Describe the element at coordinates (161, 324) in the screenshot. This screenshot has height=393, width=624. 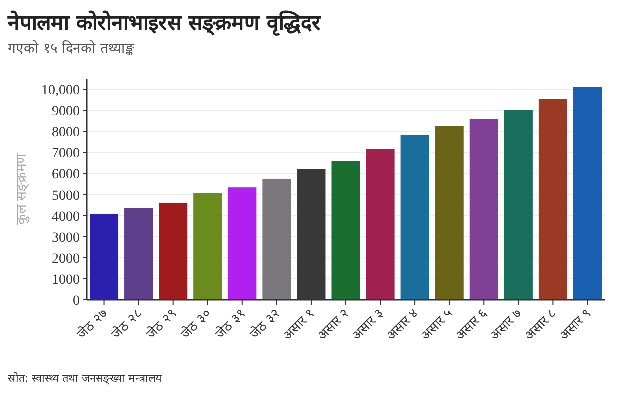
I see `x-tick-label: जेठ २९` at that location.